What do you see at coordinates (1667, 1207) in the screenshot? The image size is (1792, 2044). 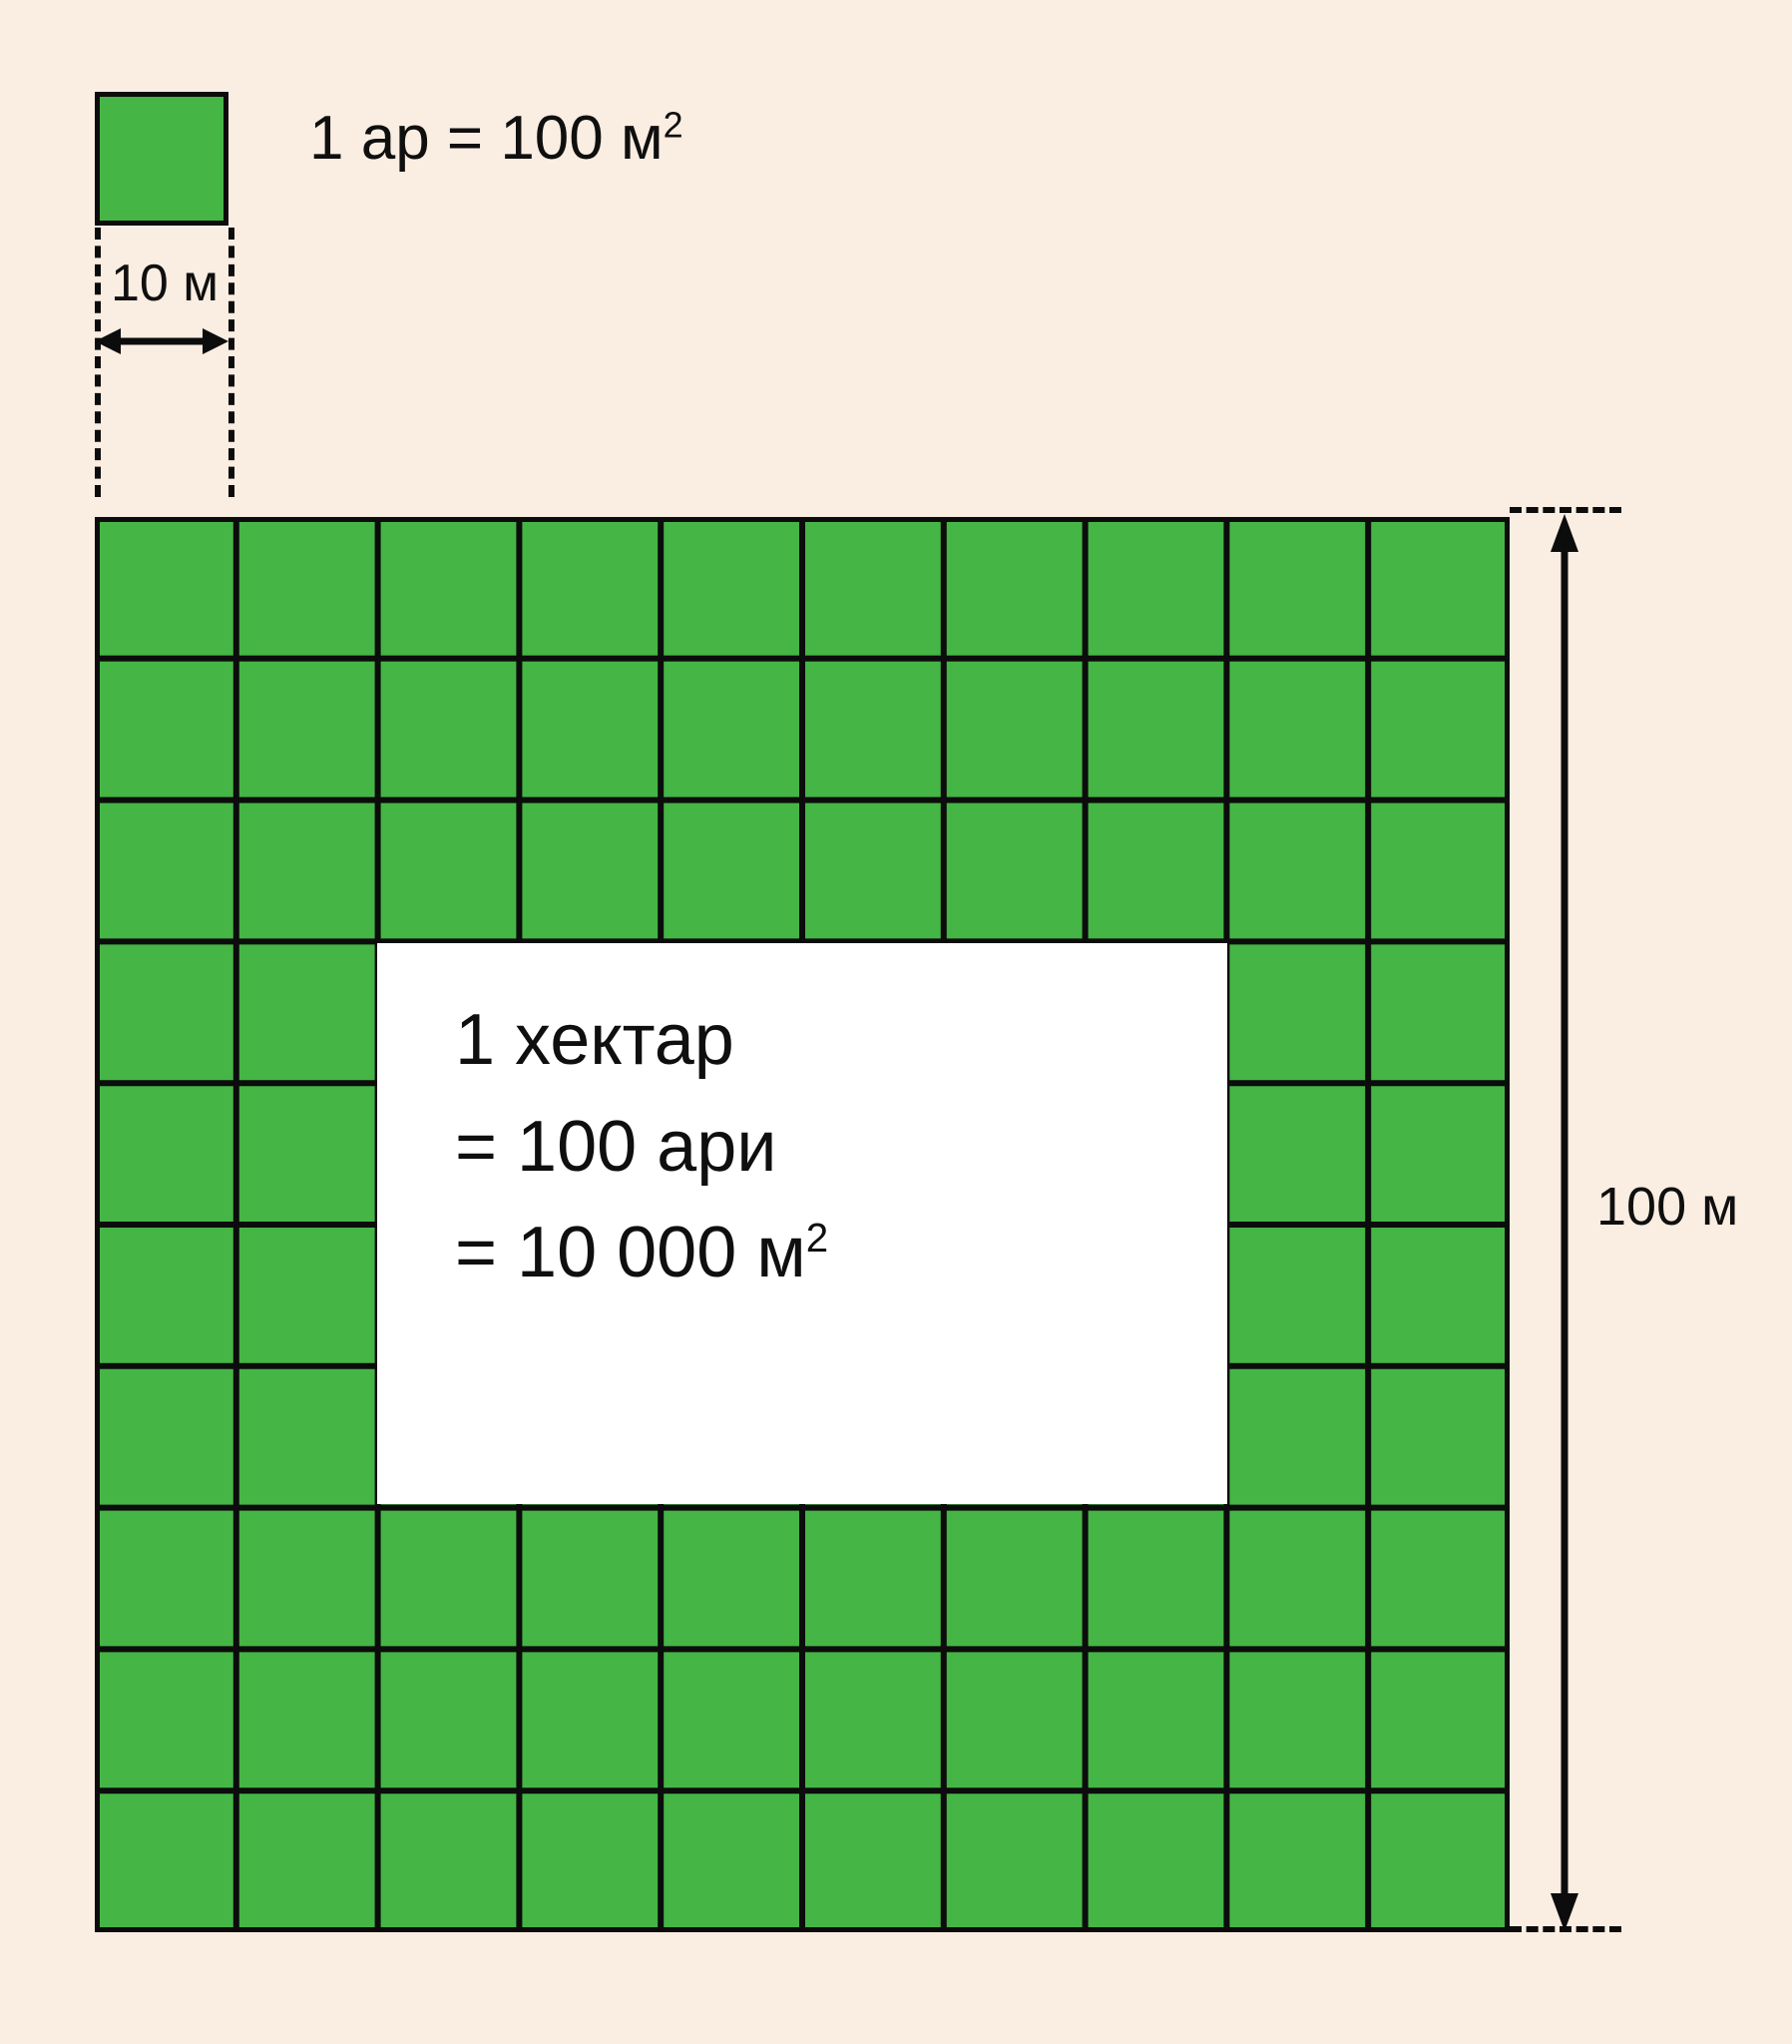 I see `height-dimension-label: 100 м` at bounding box center [1667, 1207].